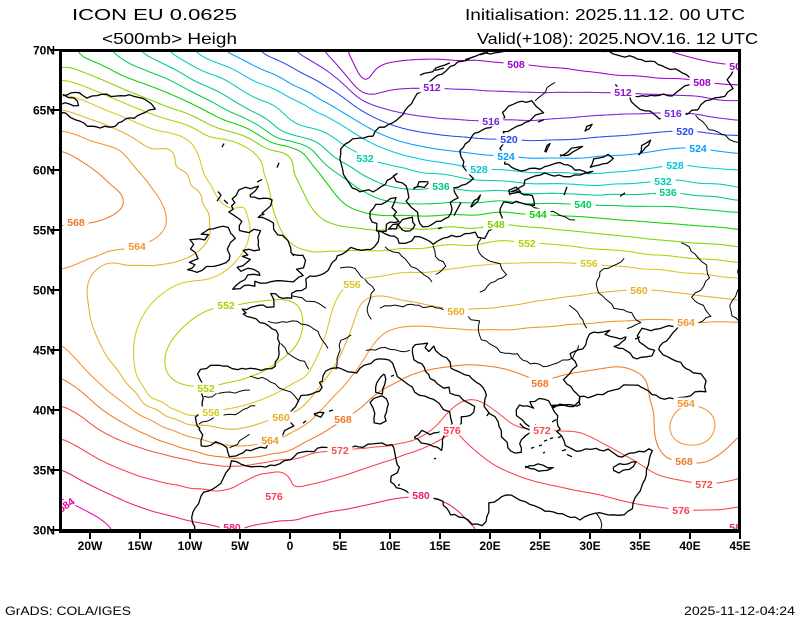 This screenshot has height=623, width=800. I want to click on svg-text: <500mb> Heigh, so click(169, 39).